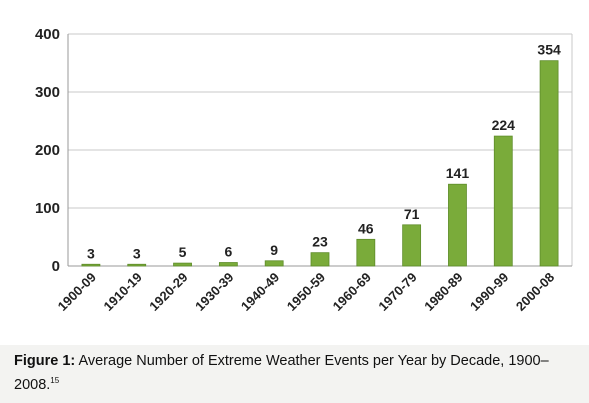  What do you see at coordinates (45, 361) in the screenshot?
I see `figure-label: Figure 1:` at bounding box center [45, 361].